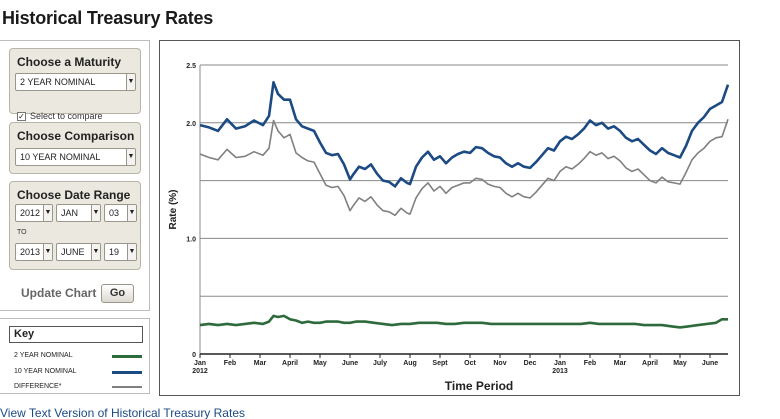  What do you see at coordinates (59, 293) in the screenshot?
I see `update-chart-label: Update Chart` at bounding box center [59, 293].